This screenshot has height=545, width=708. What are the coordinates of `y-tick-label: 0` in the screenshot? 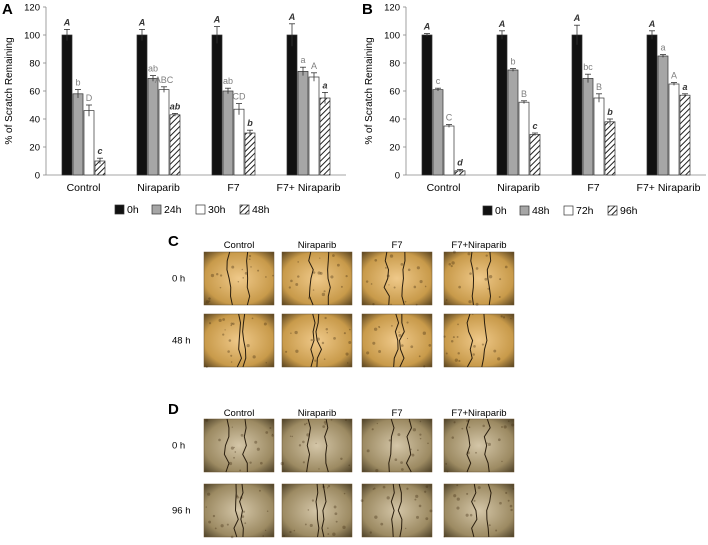 It's located at (37, 176).